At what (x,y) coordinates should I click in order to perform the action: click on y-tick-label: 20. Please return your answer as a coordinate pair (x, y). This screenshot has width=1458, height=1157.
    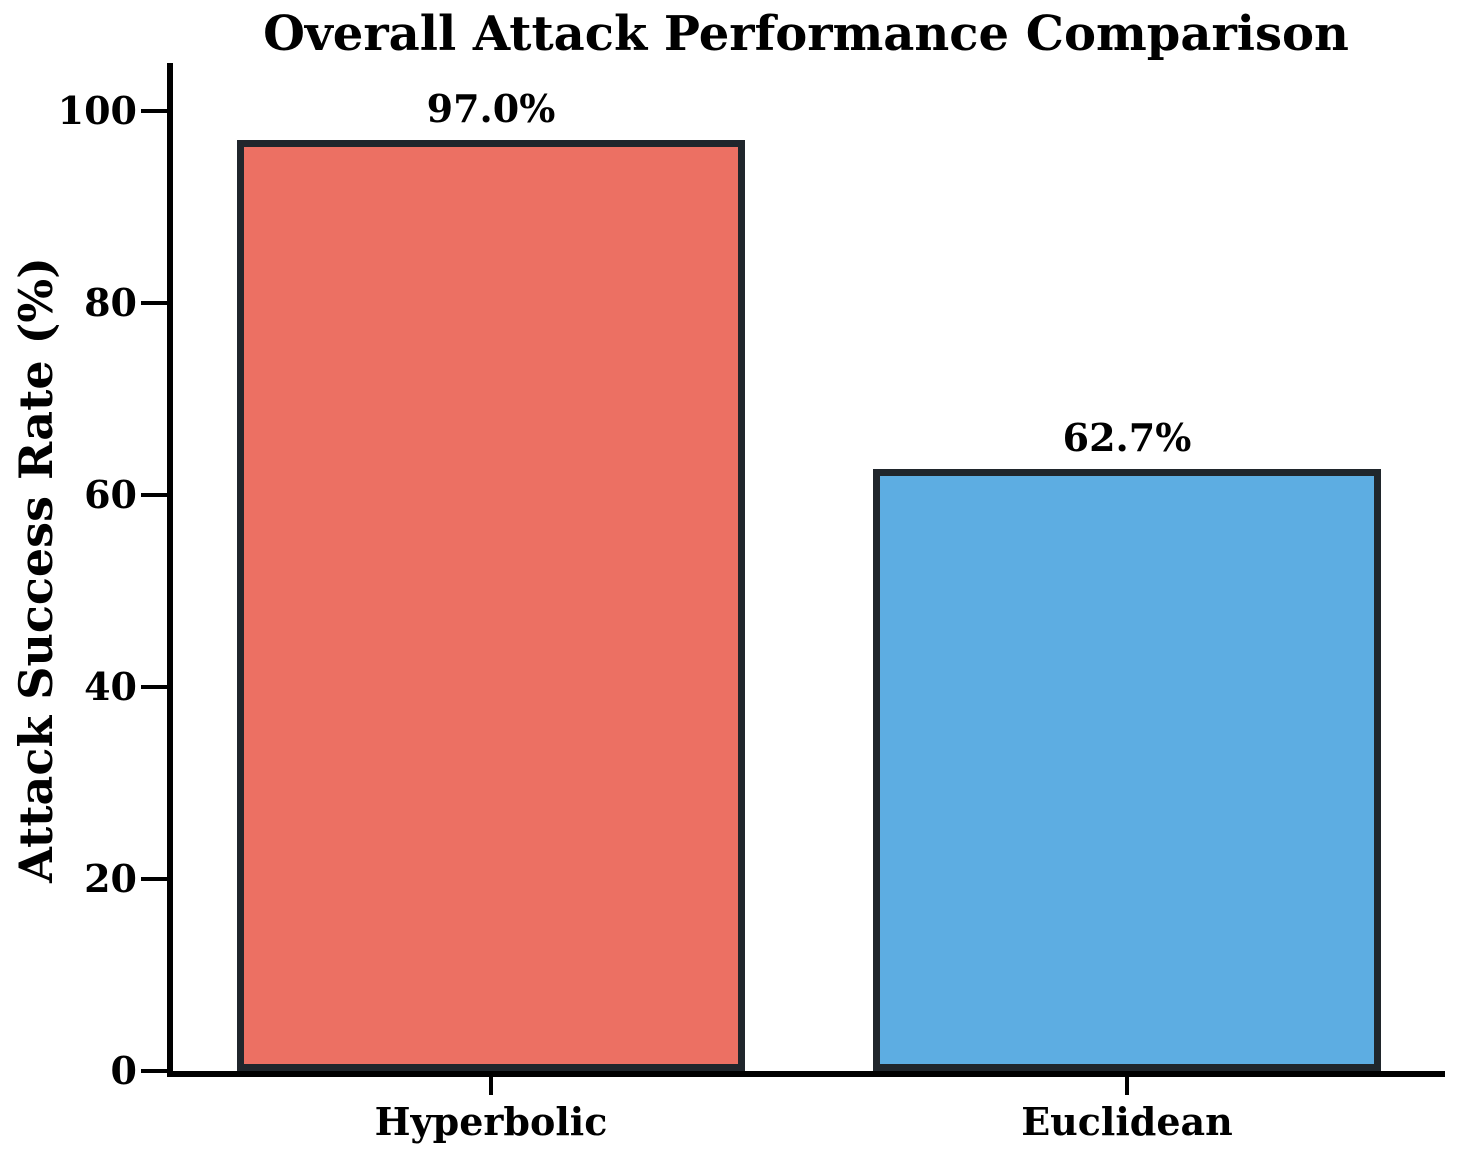
    Looking at the image, I should click on (110, 878).